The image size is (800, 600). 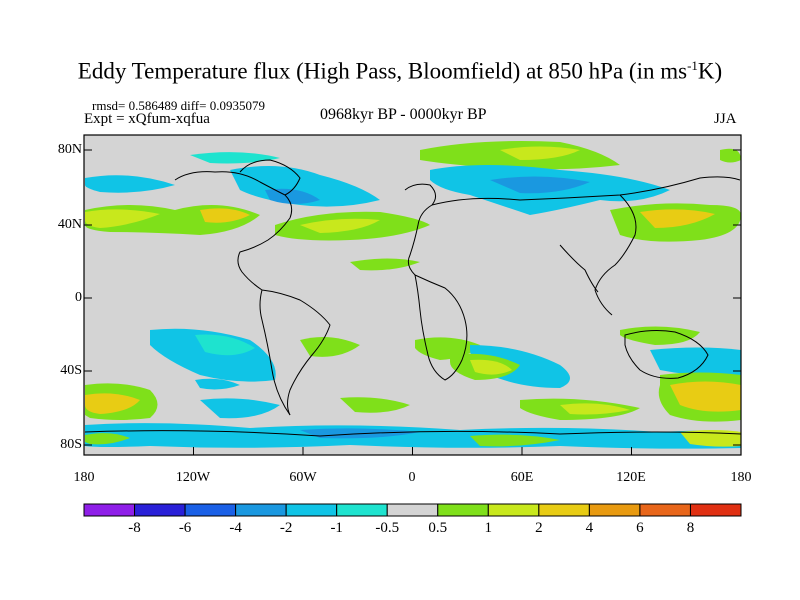 I want to click on lon-label-180e: 180, so click(x=741, y=477).